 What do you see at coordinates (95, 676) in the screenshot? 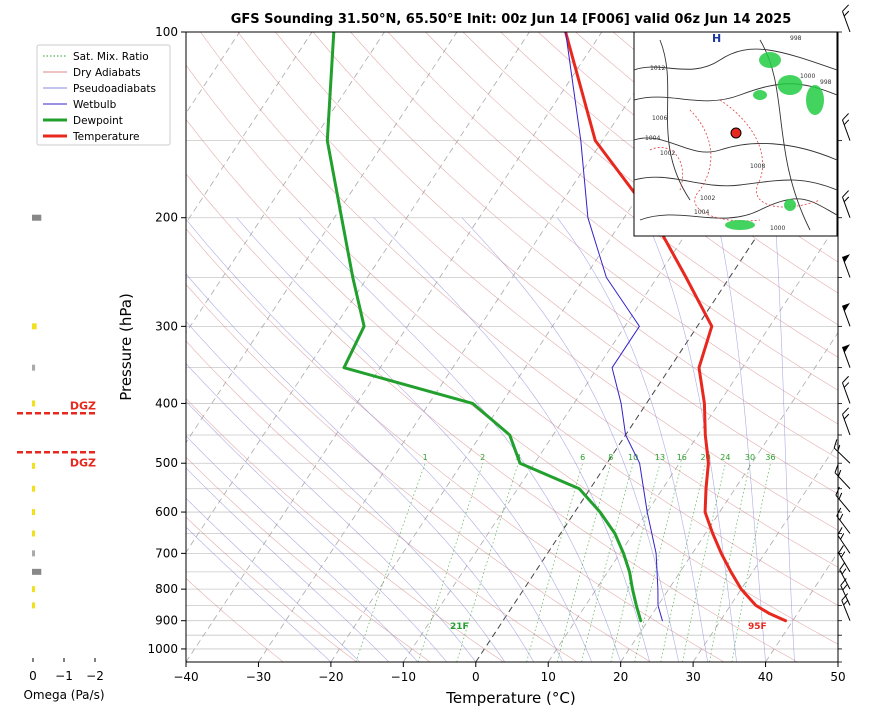
I see `omega-tick-label: −2` at bounding box center [95, 676].